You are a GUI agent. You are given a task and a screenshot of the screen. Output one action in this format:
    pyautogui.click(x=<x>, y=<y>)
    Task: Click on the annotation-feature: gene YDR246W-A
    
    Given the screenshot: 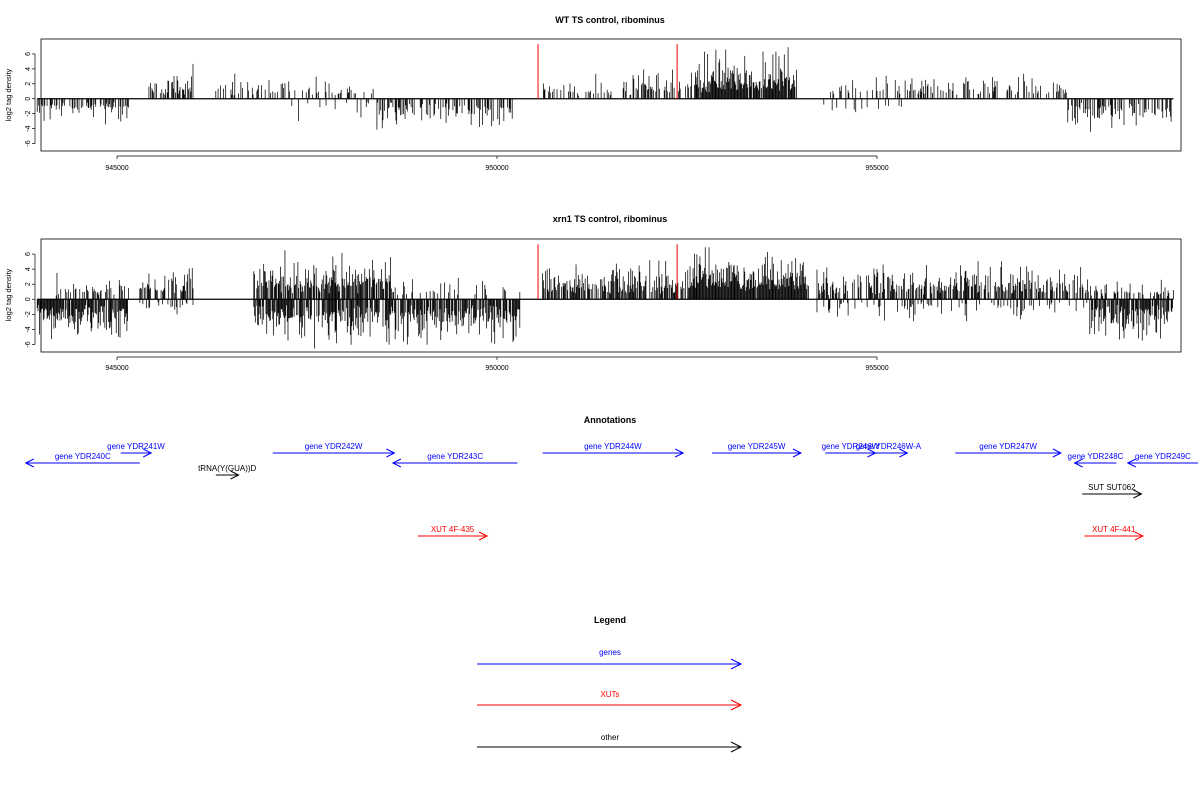 What is the action you would take?
    pyautogui.click(x=889, y=450)
    